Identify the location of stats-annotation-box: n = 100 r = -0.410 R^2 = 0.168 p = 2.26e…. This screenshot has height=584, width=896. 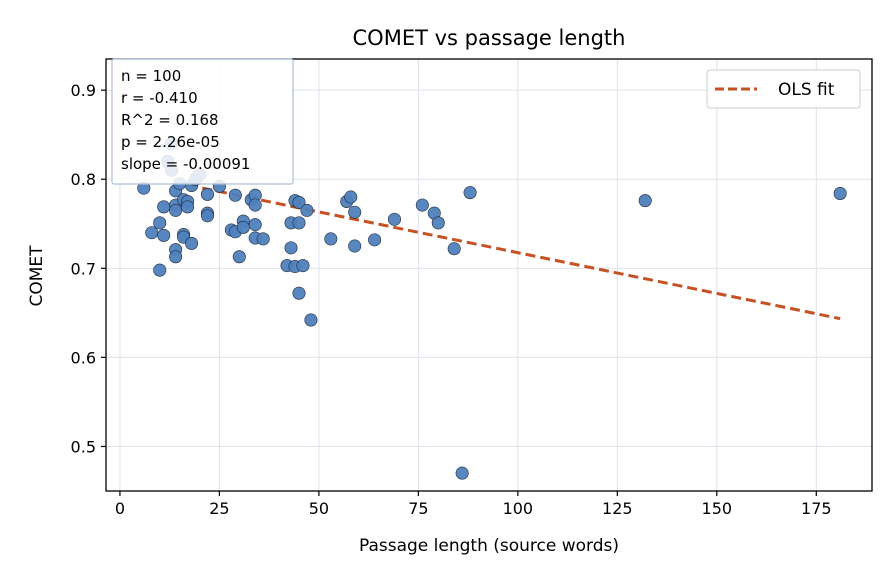
(202, 121).